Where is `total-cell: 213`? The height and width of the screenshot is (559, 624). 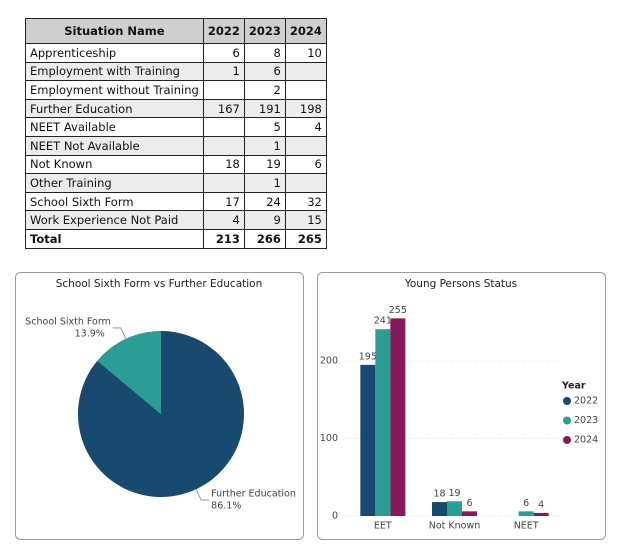 total-cell: 213 is located at coordinates (223, 238).